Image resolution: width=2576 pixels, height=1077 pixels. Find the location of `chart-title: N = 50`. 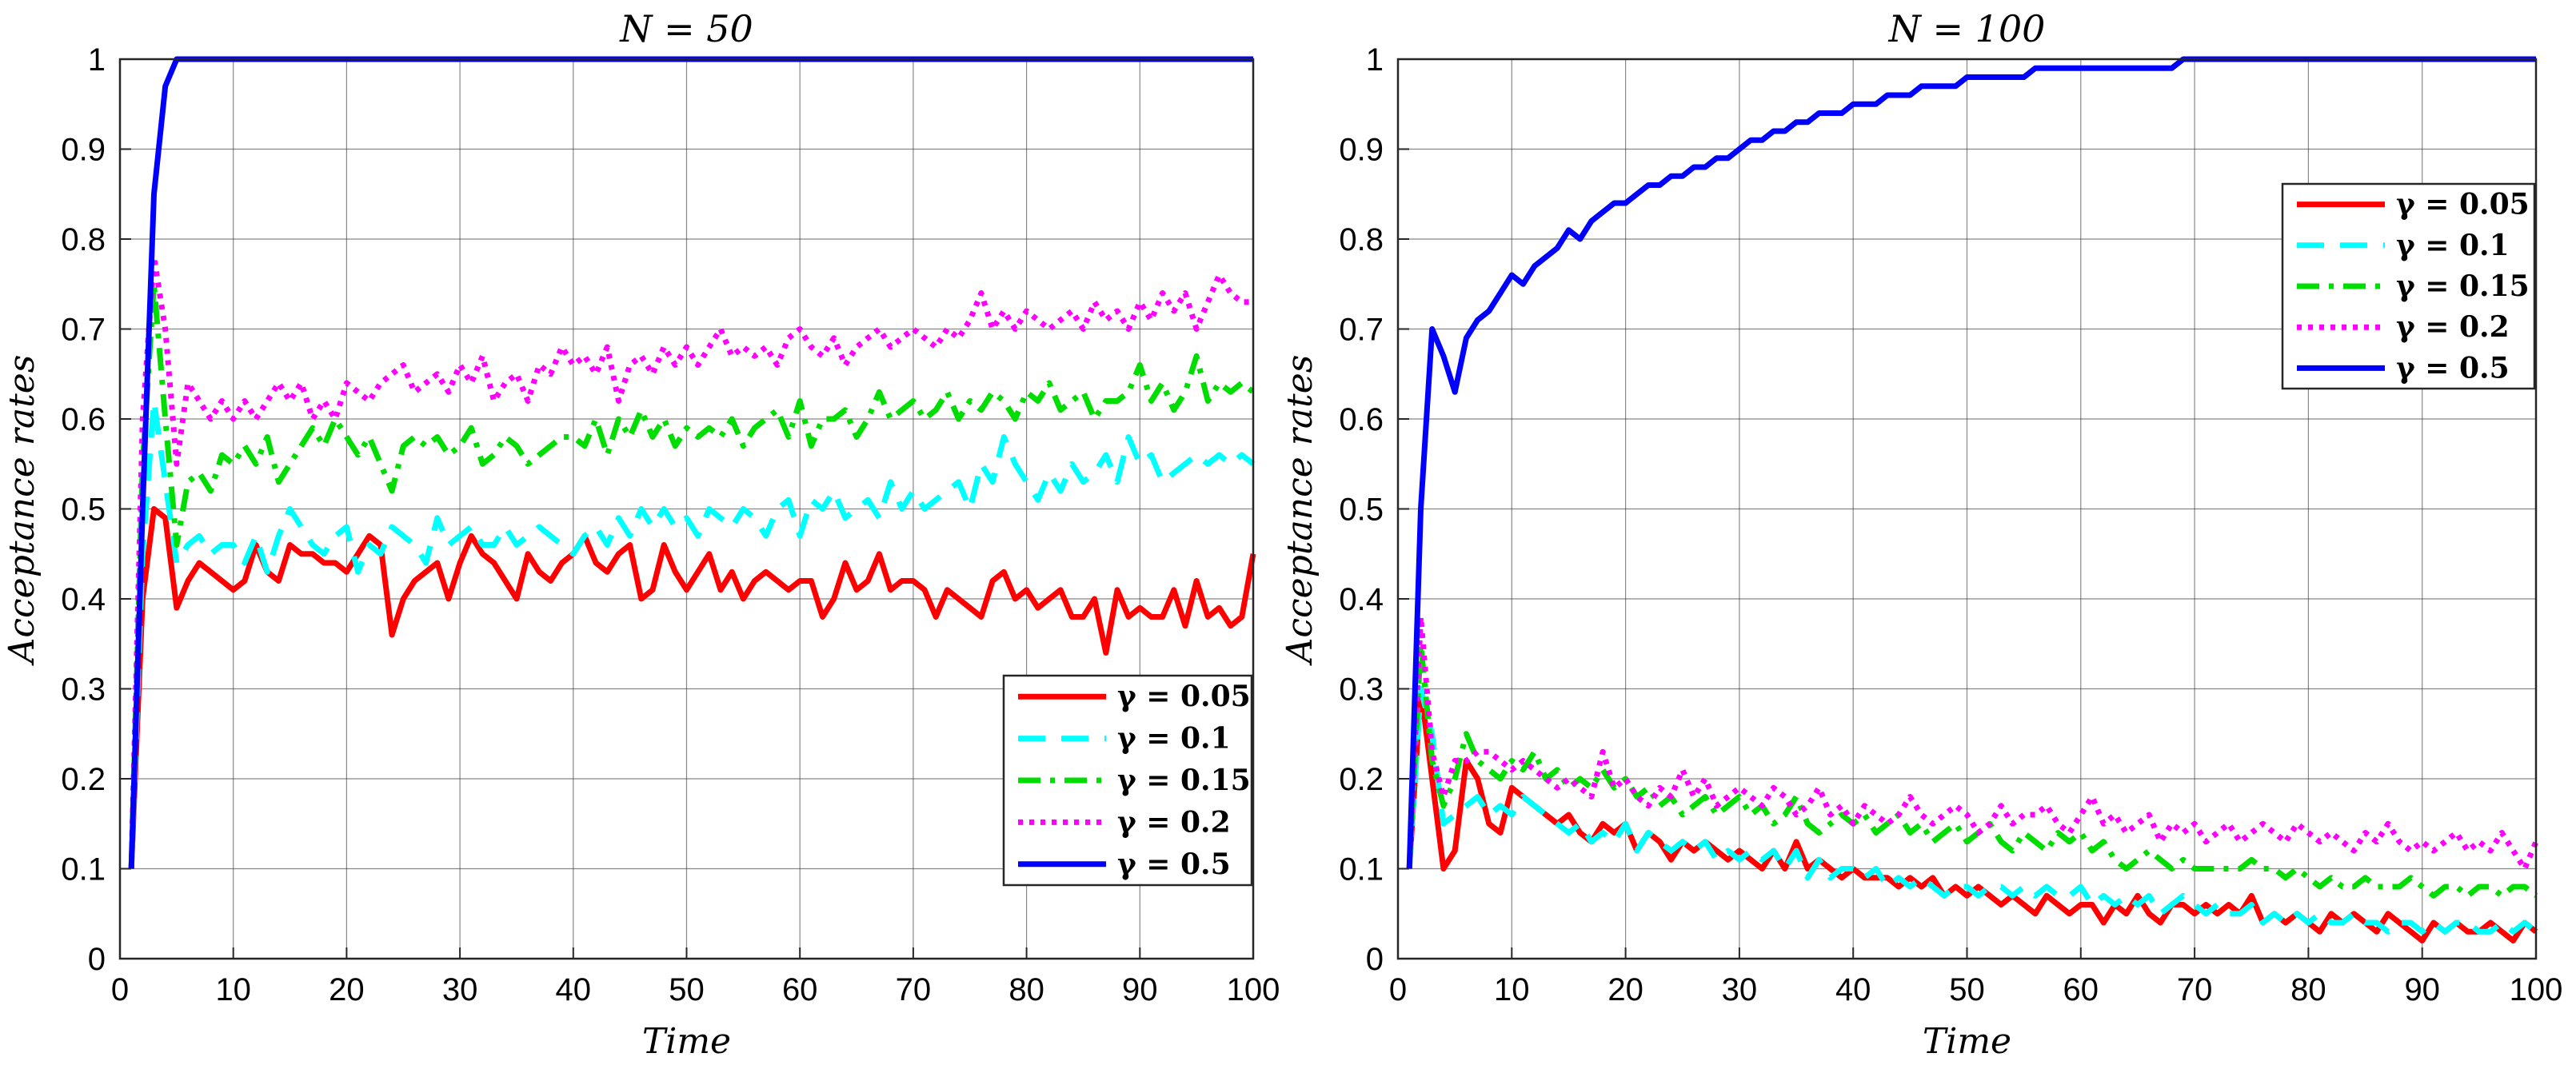

chart-title: N = 50 is located at coordinates (686, 28).